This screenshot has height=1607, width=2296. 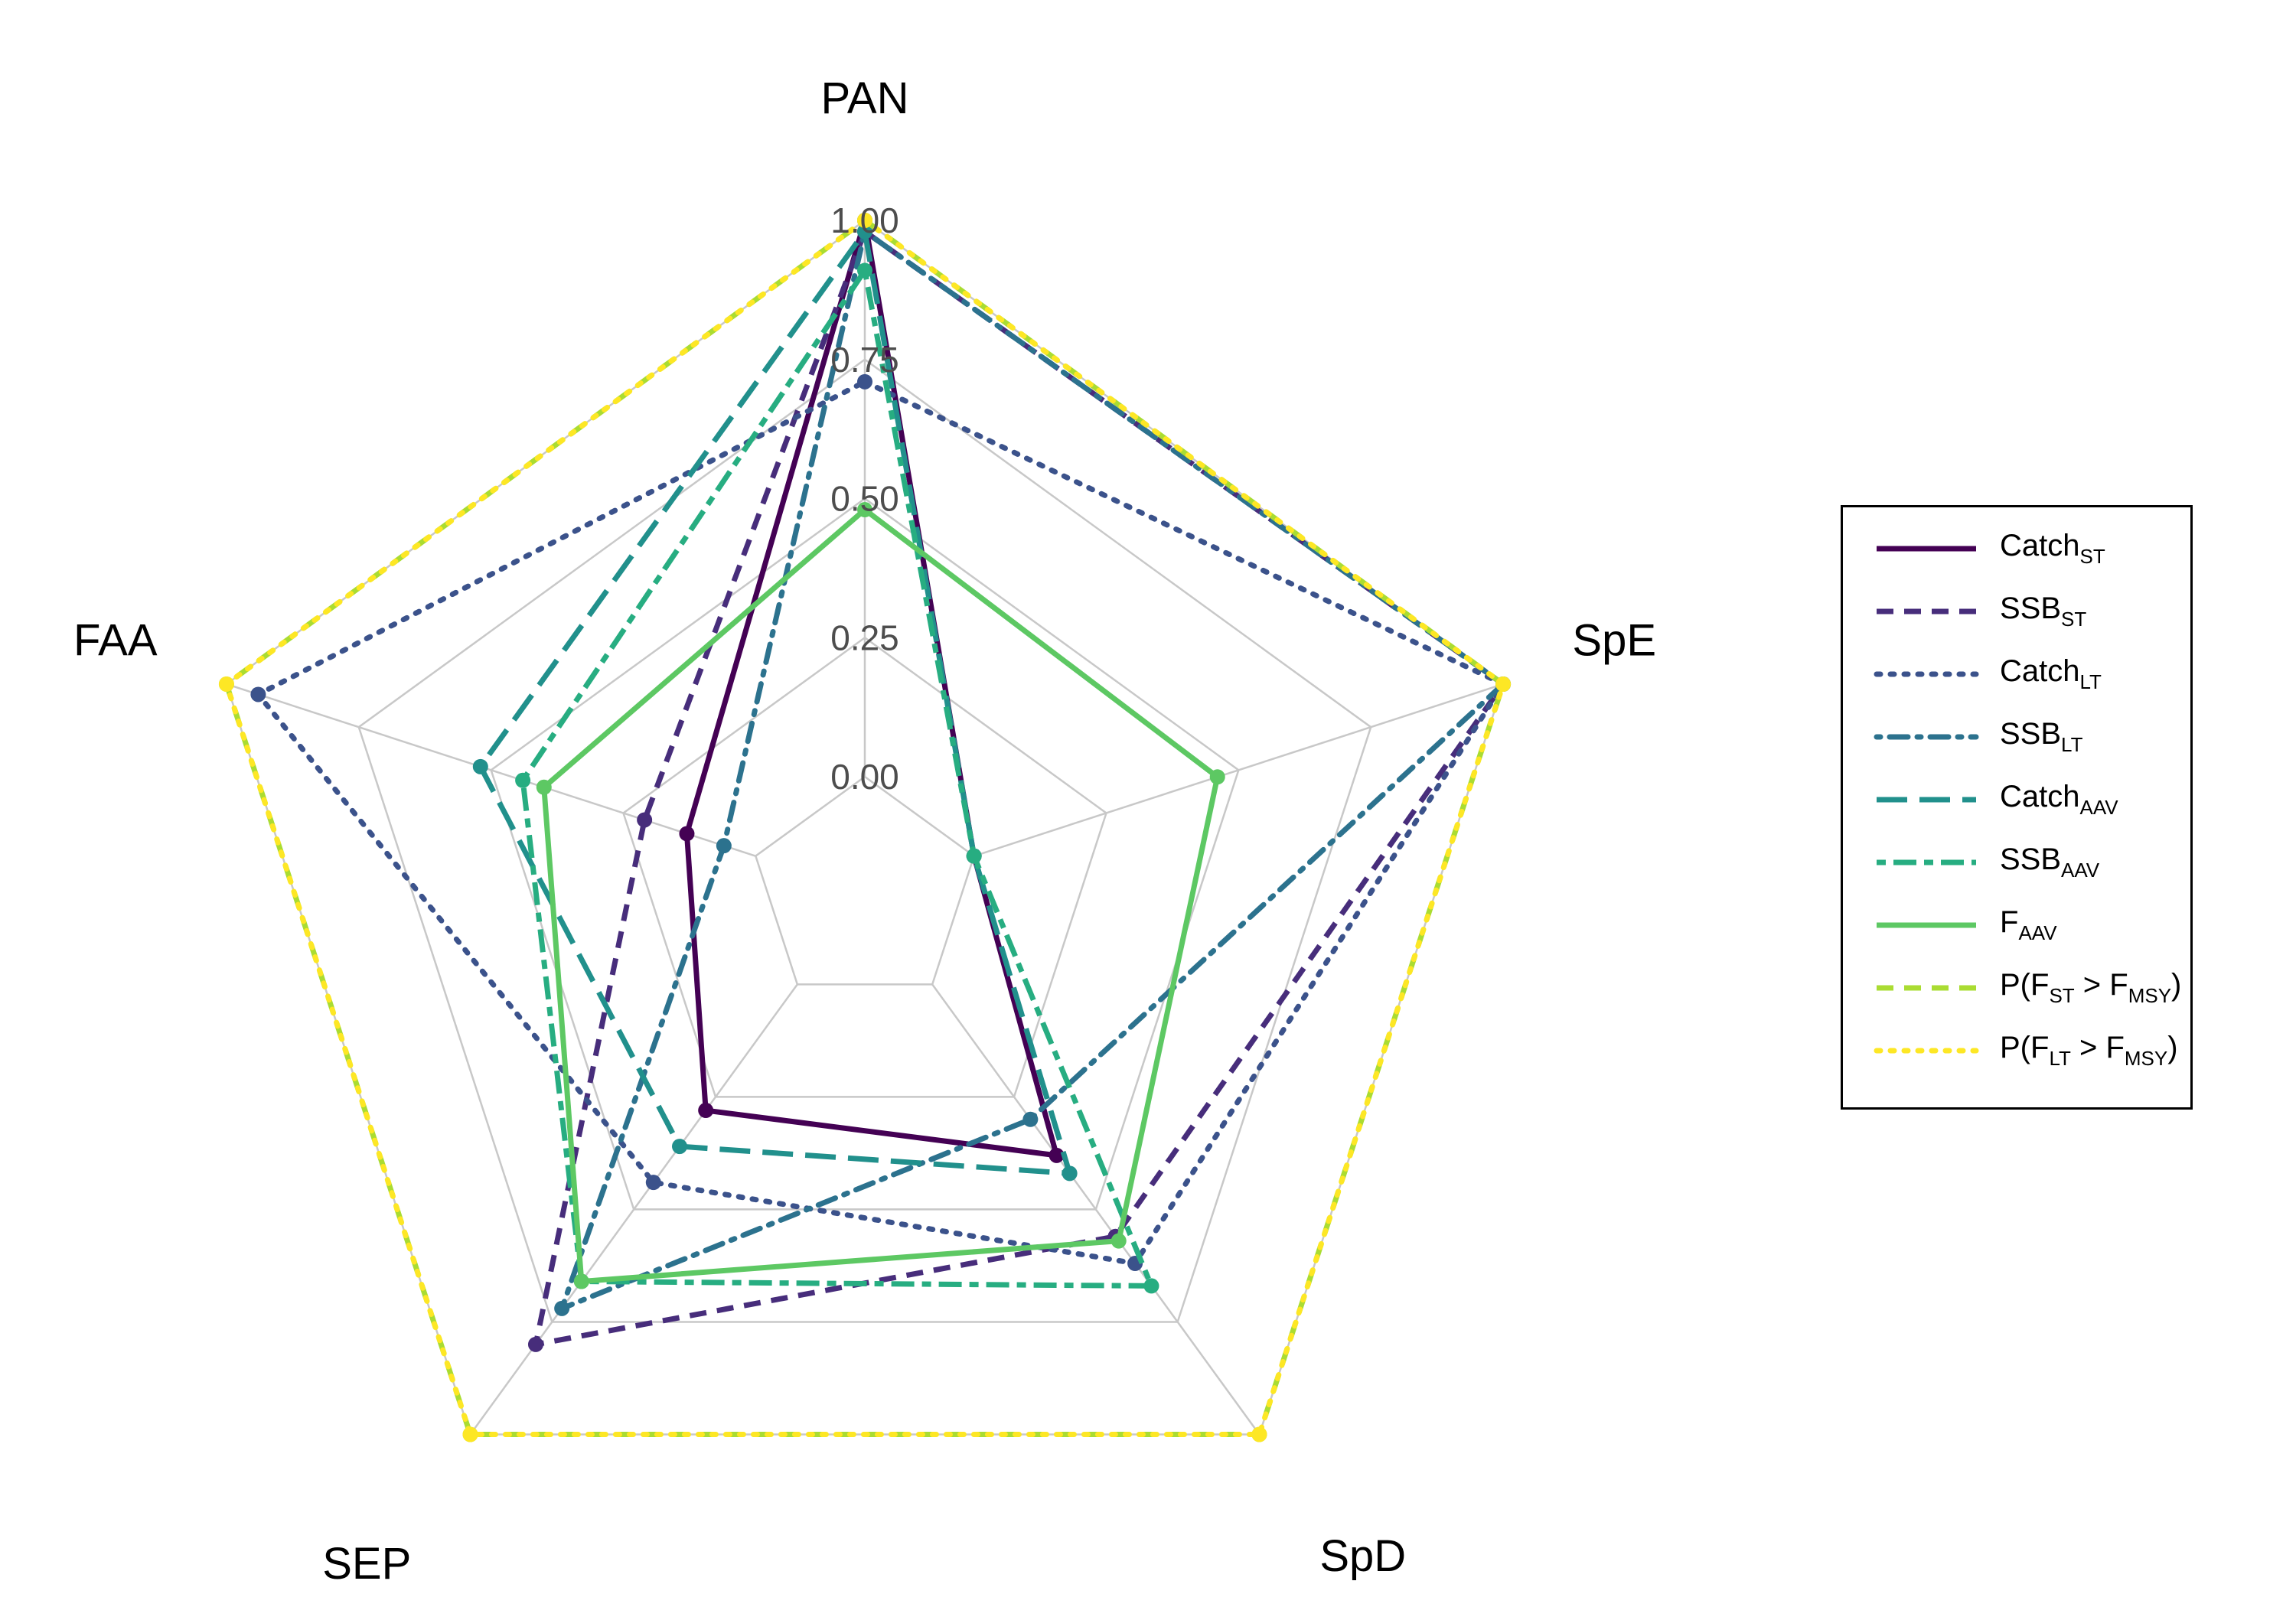 What do you see at coordinates (974, 856) in the screenshot?
I see `point-ssb-aav-spe` at bounding box center [974, 856].